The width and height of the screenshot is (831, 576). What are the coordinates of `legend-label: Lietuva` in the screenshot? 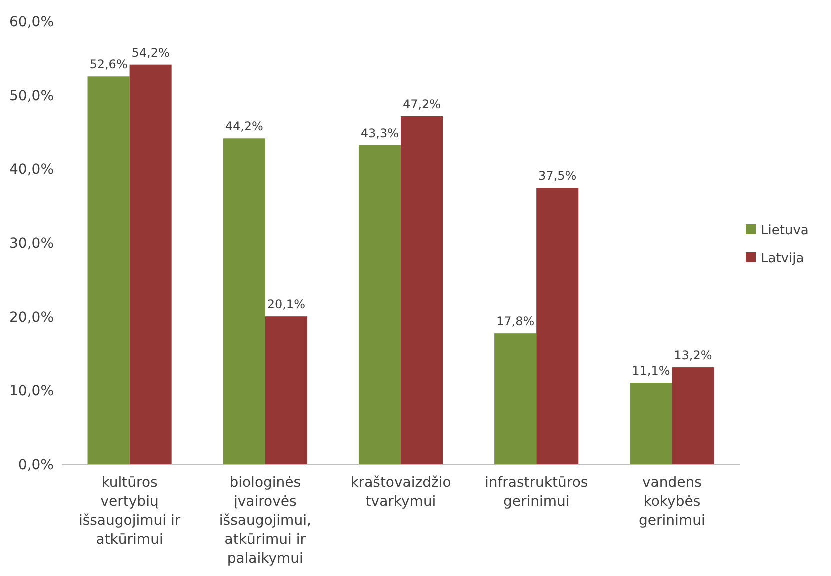 It's located at (785, 231).